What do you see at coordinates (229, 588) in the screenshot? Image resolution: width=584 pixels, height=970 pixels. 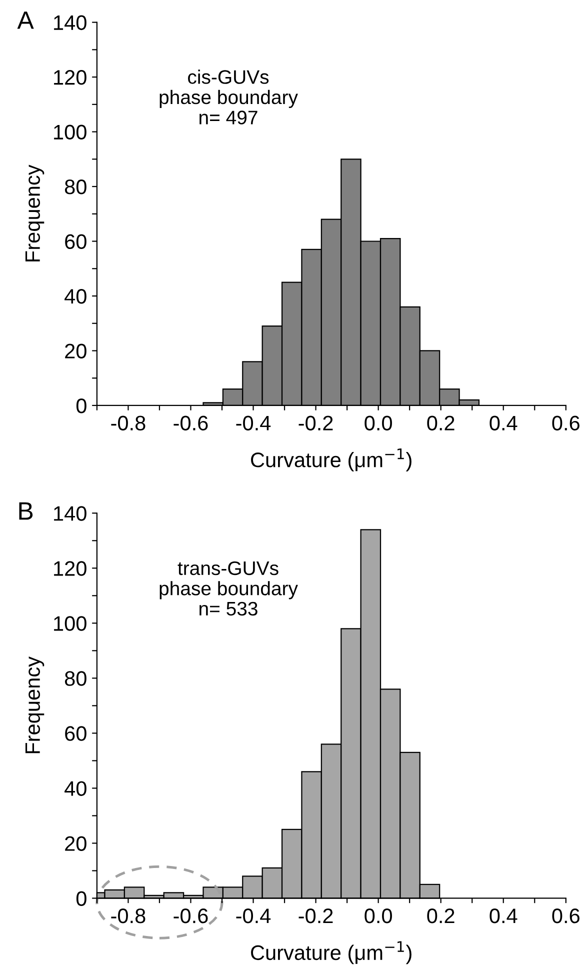 I see `annotation: trans-GUVs phase boundary n= 533` at bounding box center [229, 588].